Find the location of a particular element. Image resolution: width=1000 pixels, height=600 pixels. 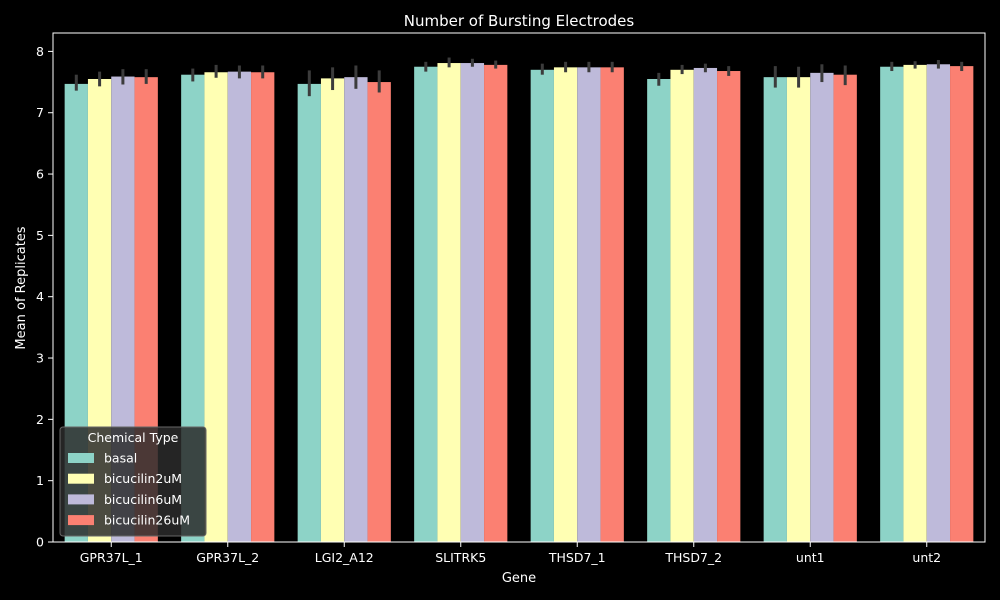

bar-bicucilin6uM-LGI2_A12 is located at coordinates (356, 309).